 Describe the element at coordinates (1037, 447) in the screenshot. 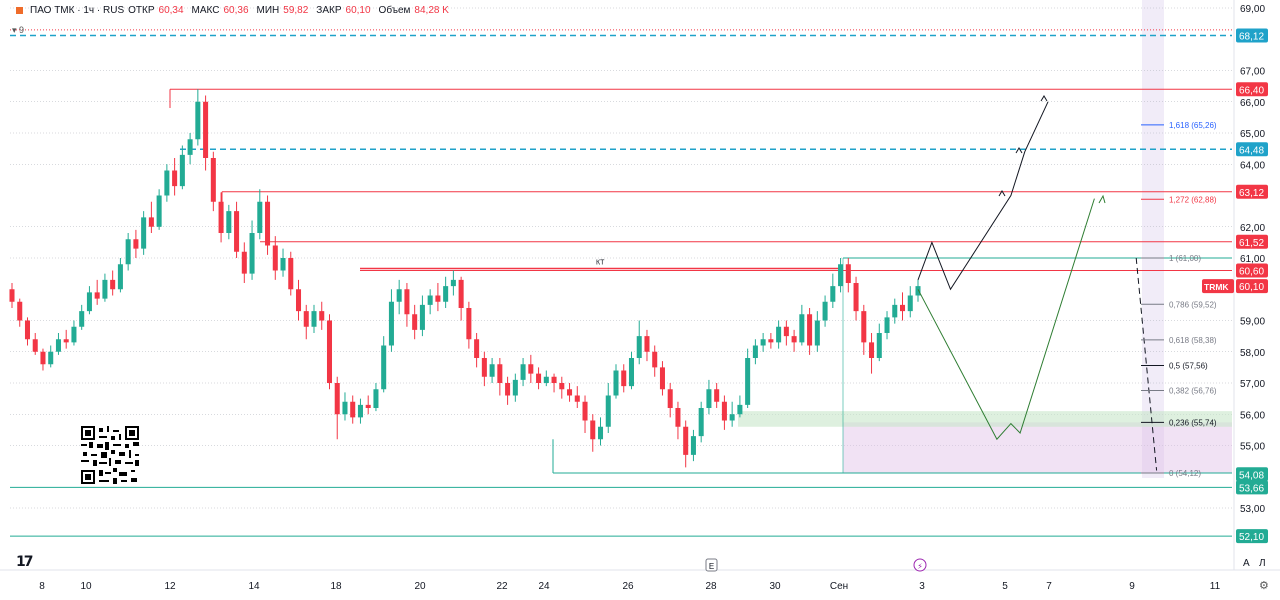

I see `fib-zone-purple` at that location.